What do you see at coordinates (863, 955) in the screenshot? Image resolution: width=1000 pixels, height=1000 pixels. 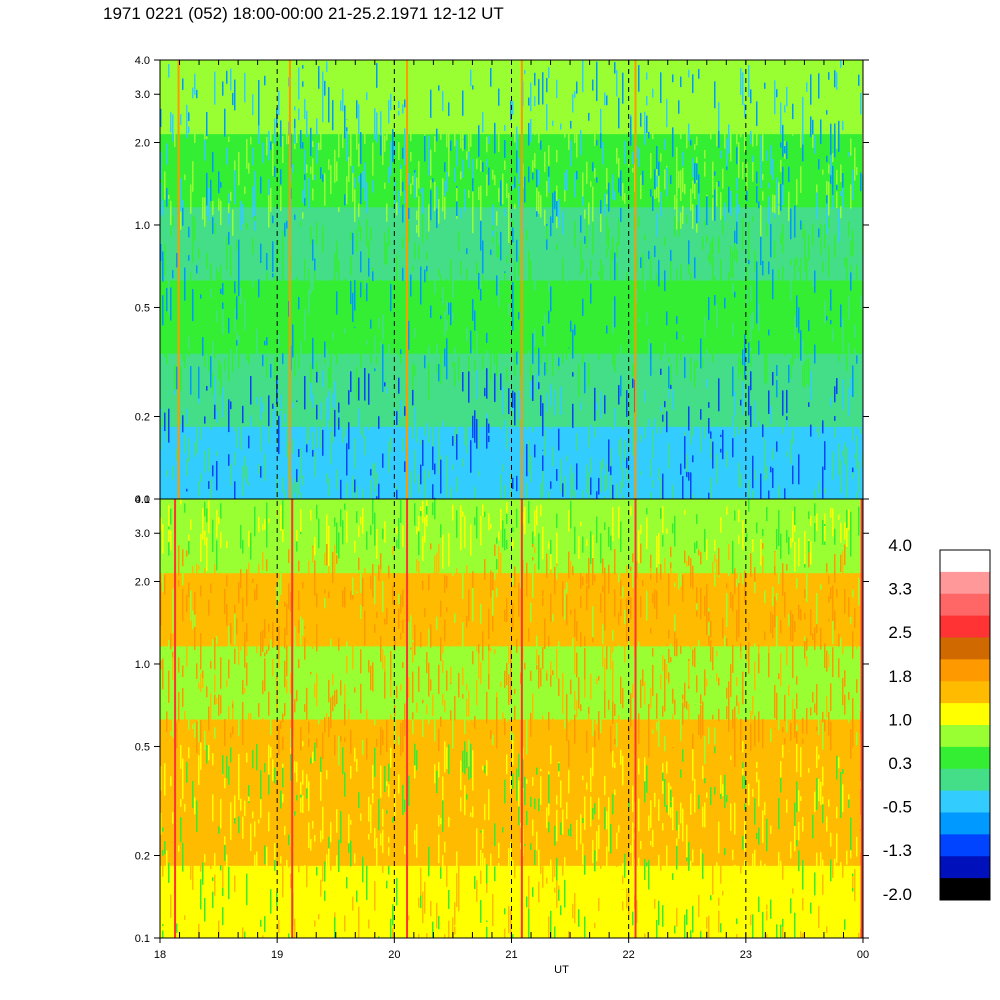 I see `x-tick-label: 00` at bounding box center [863, 955].